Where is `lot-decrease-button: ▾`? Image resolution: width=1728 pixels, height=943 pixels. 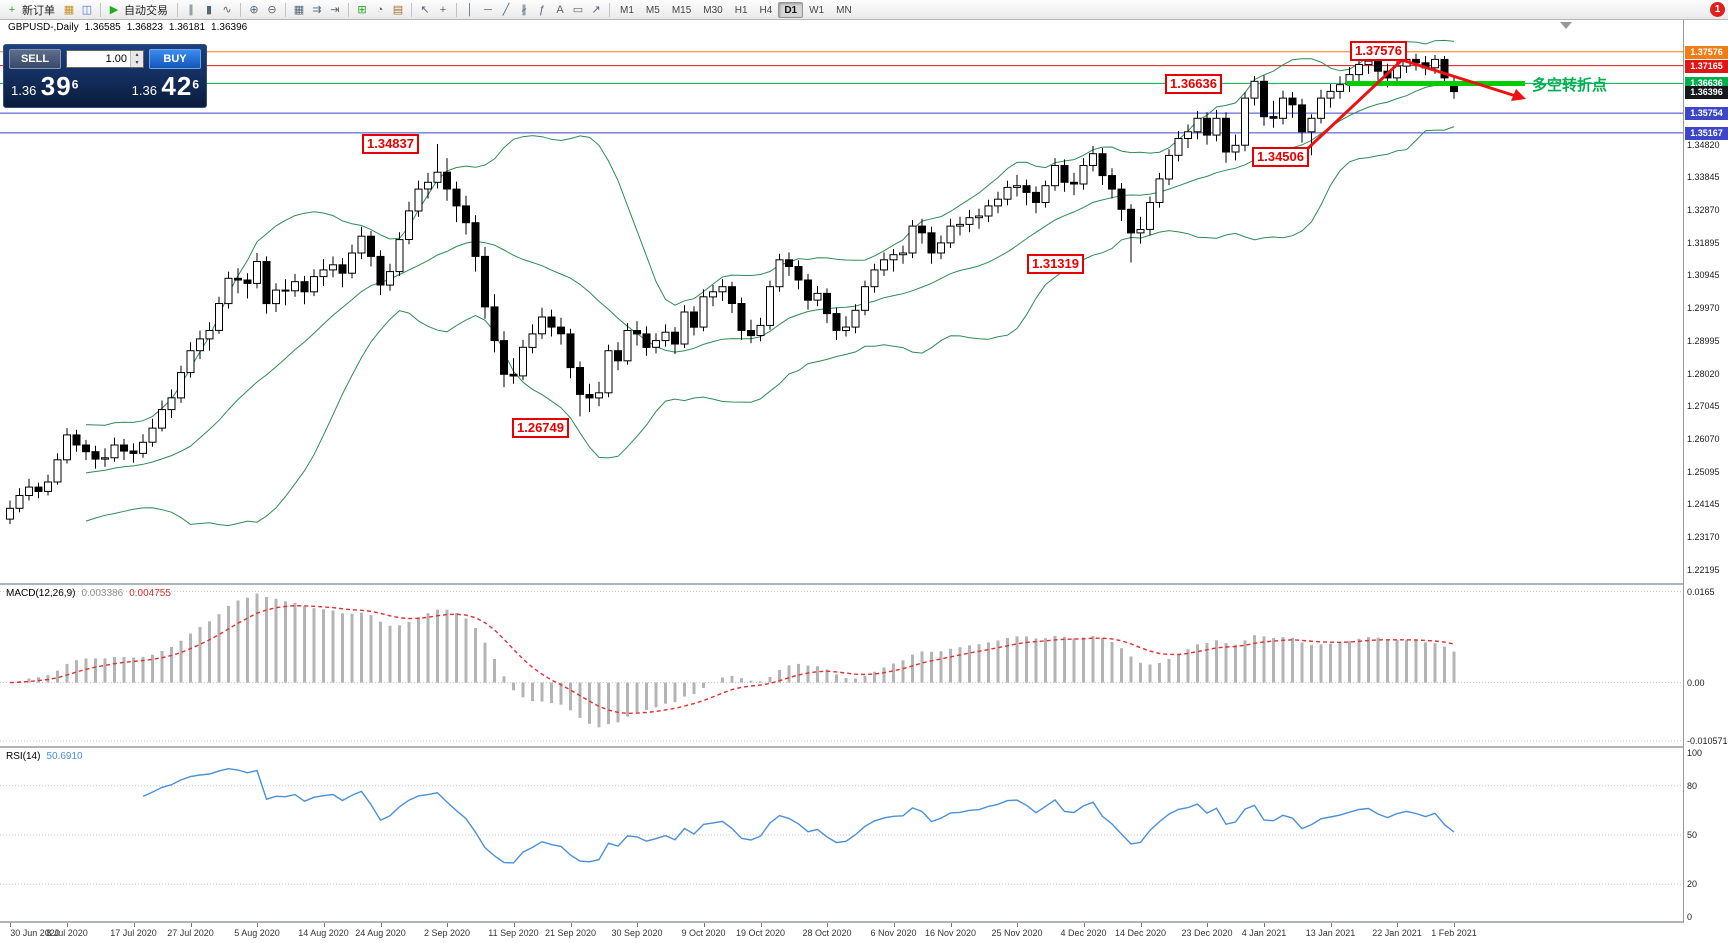
lot-decrease-button: ▾ is located at coordinates (137, 63).